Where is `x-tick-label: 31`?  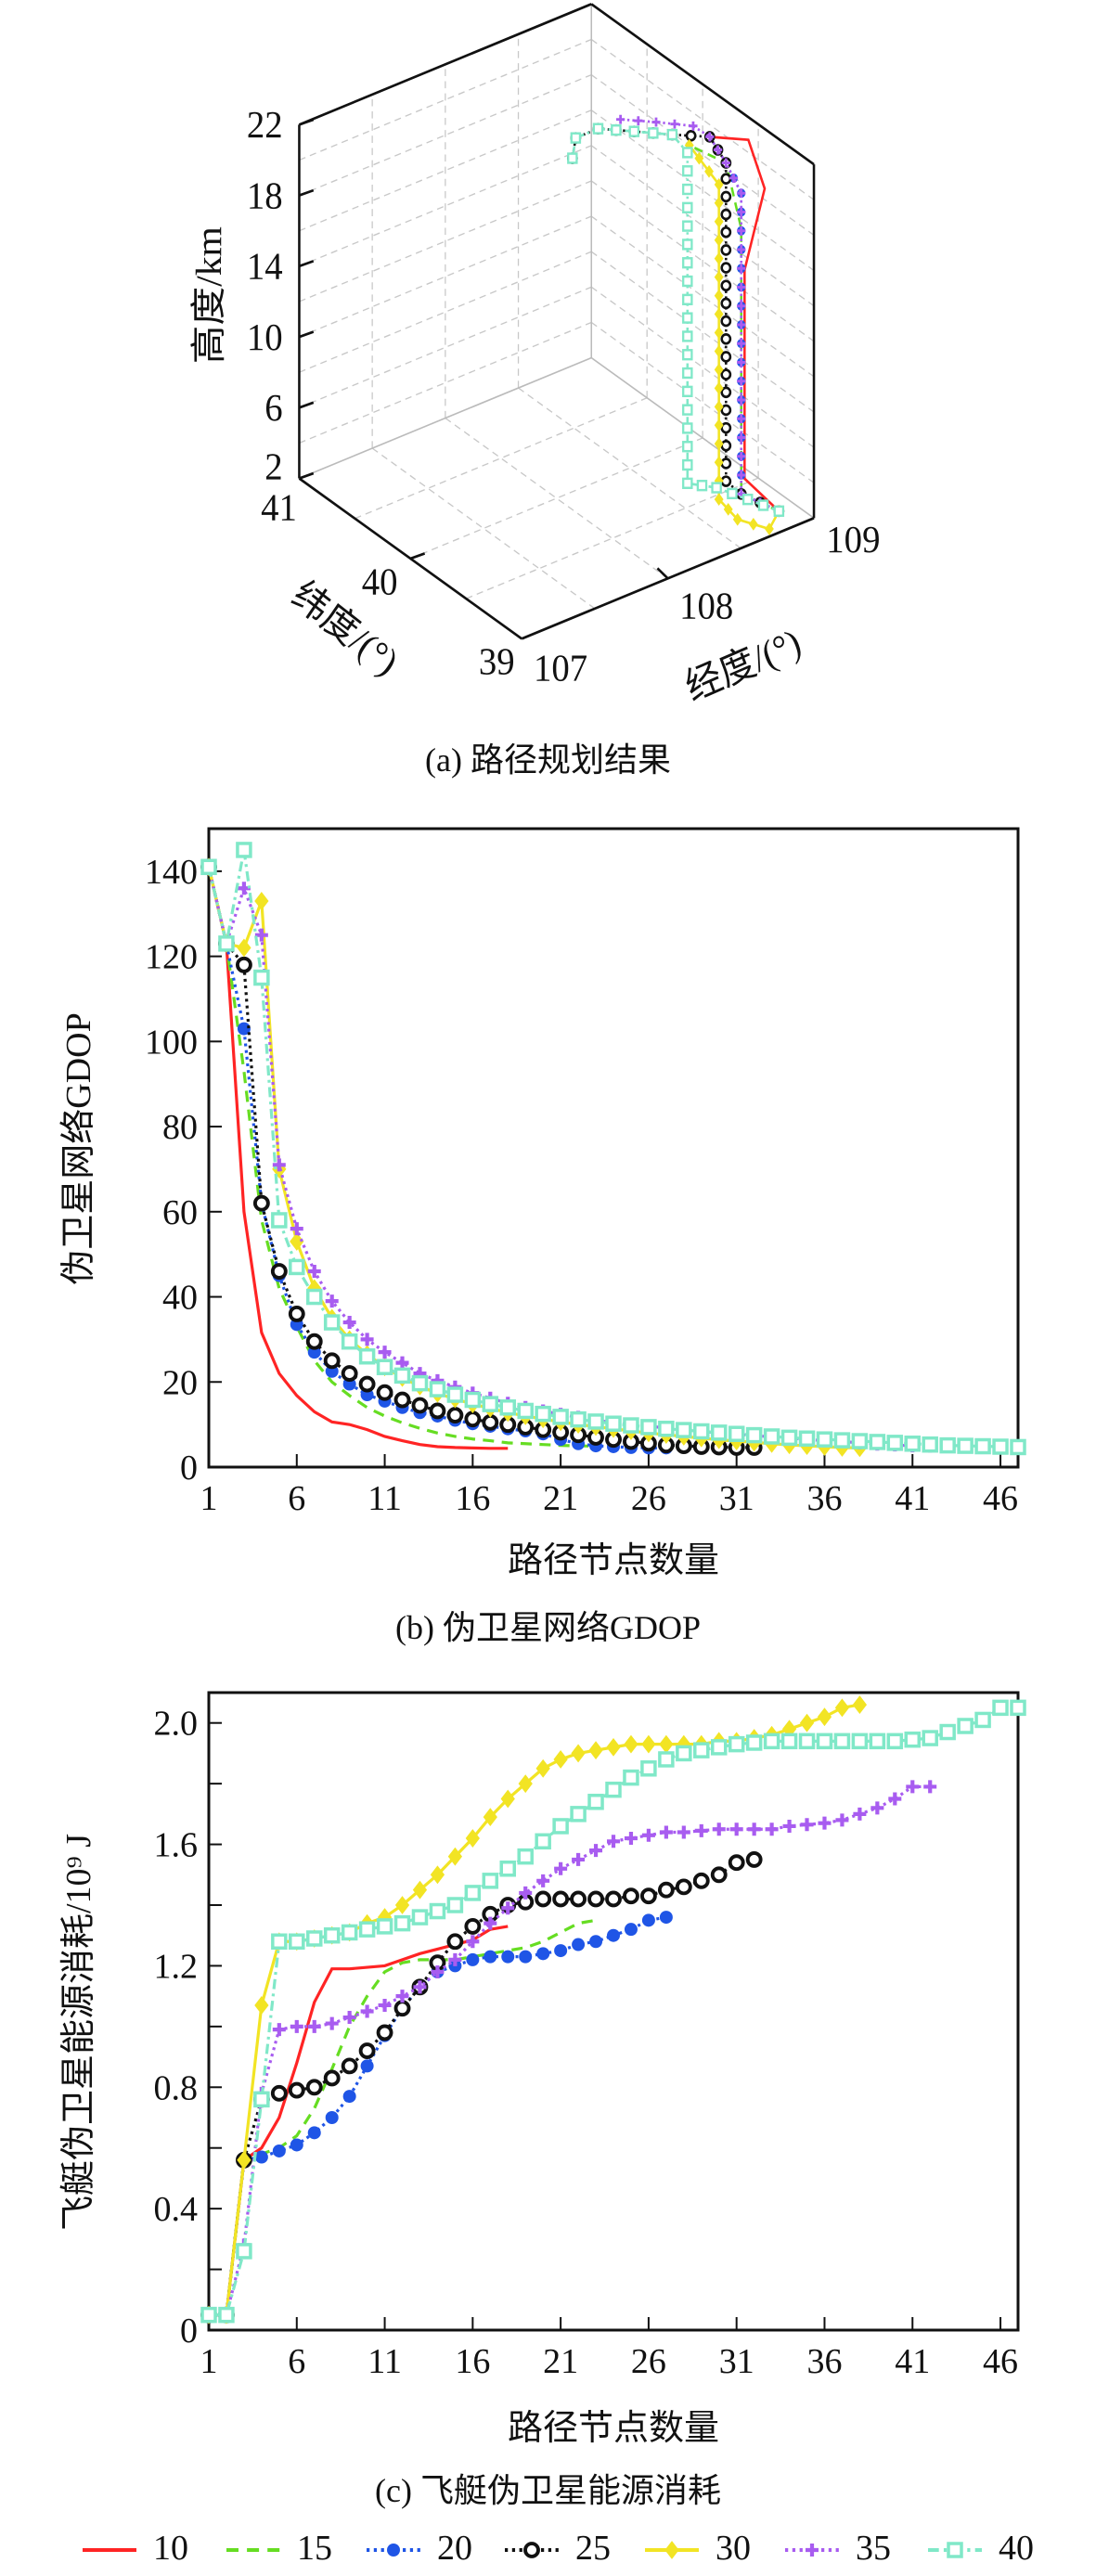 x-tick-label: 31 is located at coordinates (736, 2361).